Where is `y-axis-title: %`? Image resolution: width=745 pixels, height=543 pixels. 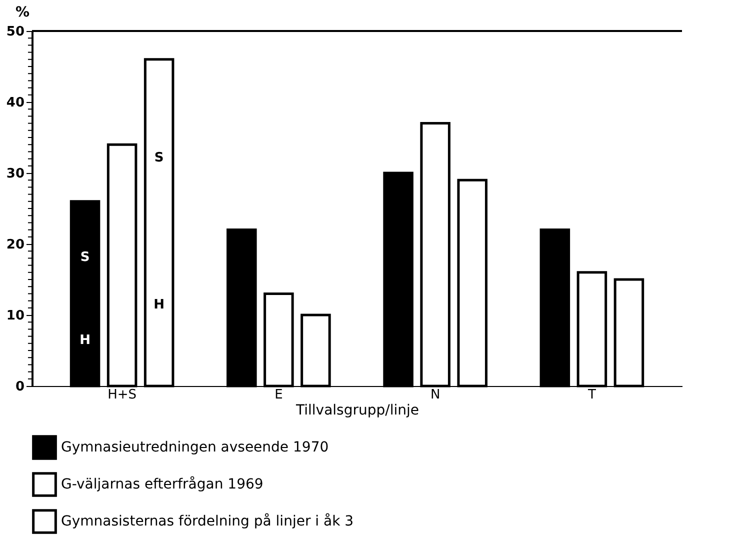
y-axis-title: % is located at coordinates (22, 12).